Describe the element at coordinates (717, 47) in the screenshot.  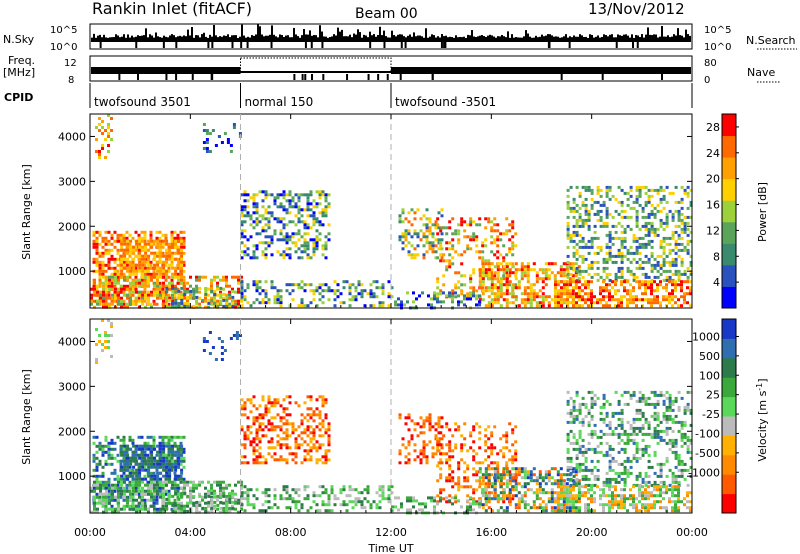
I see `nsearch-tick-low: 10^0` at that location.